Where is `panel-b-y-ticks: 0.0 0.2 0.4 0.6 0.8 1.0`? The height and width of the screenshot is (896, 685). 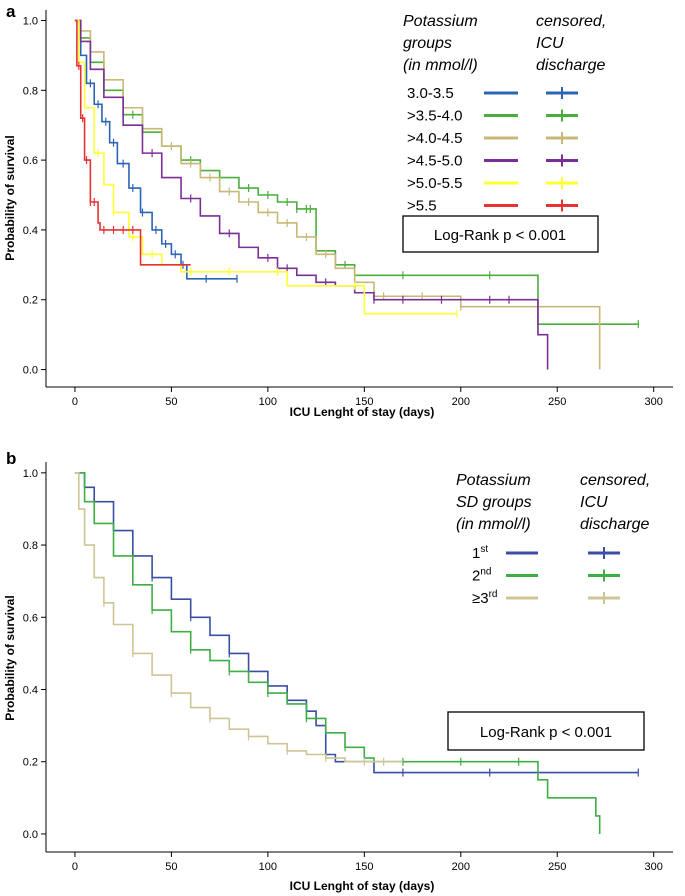 panel-b-y-ticks: 0.0 0.2 0.4 0.6 0.8 1.0 is located at coordinates (34, 654).